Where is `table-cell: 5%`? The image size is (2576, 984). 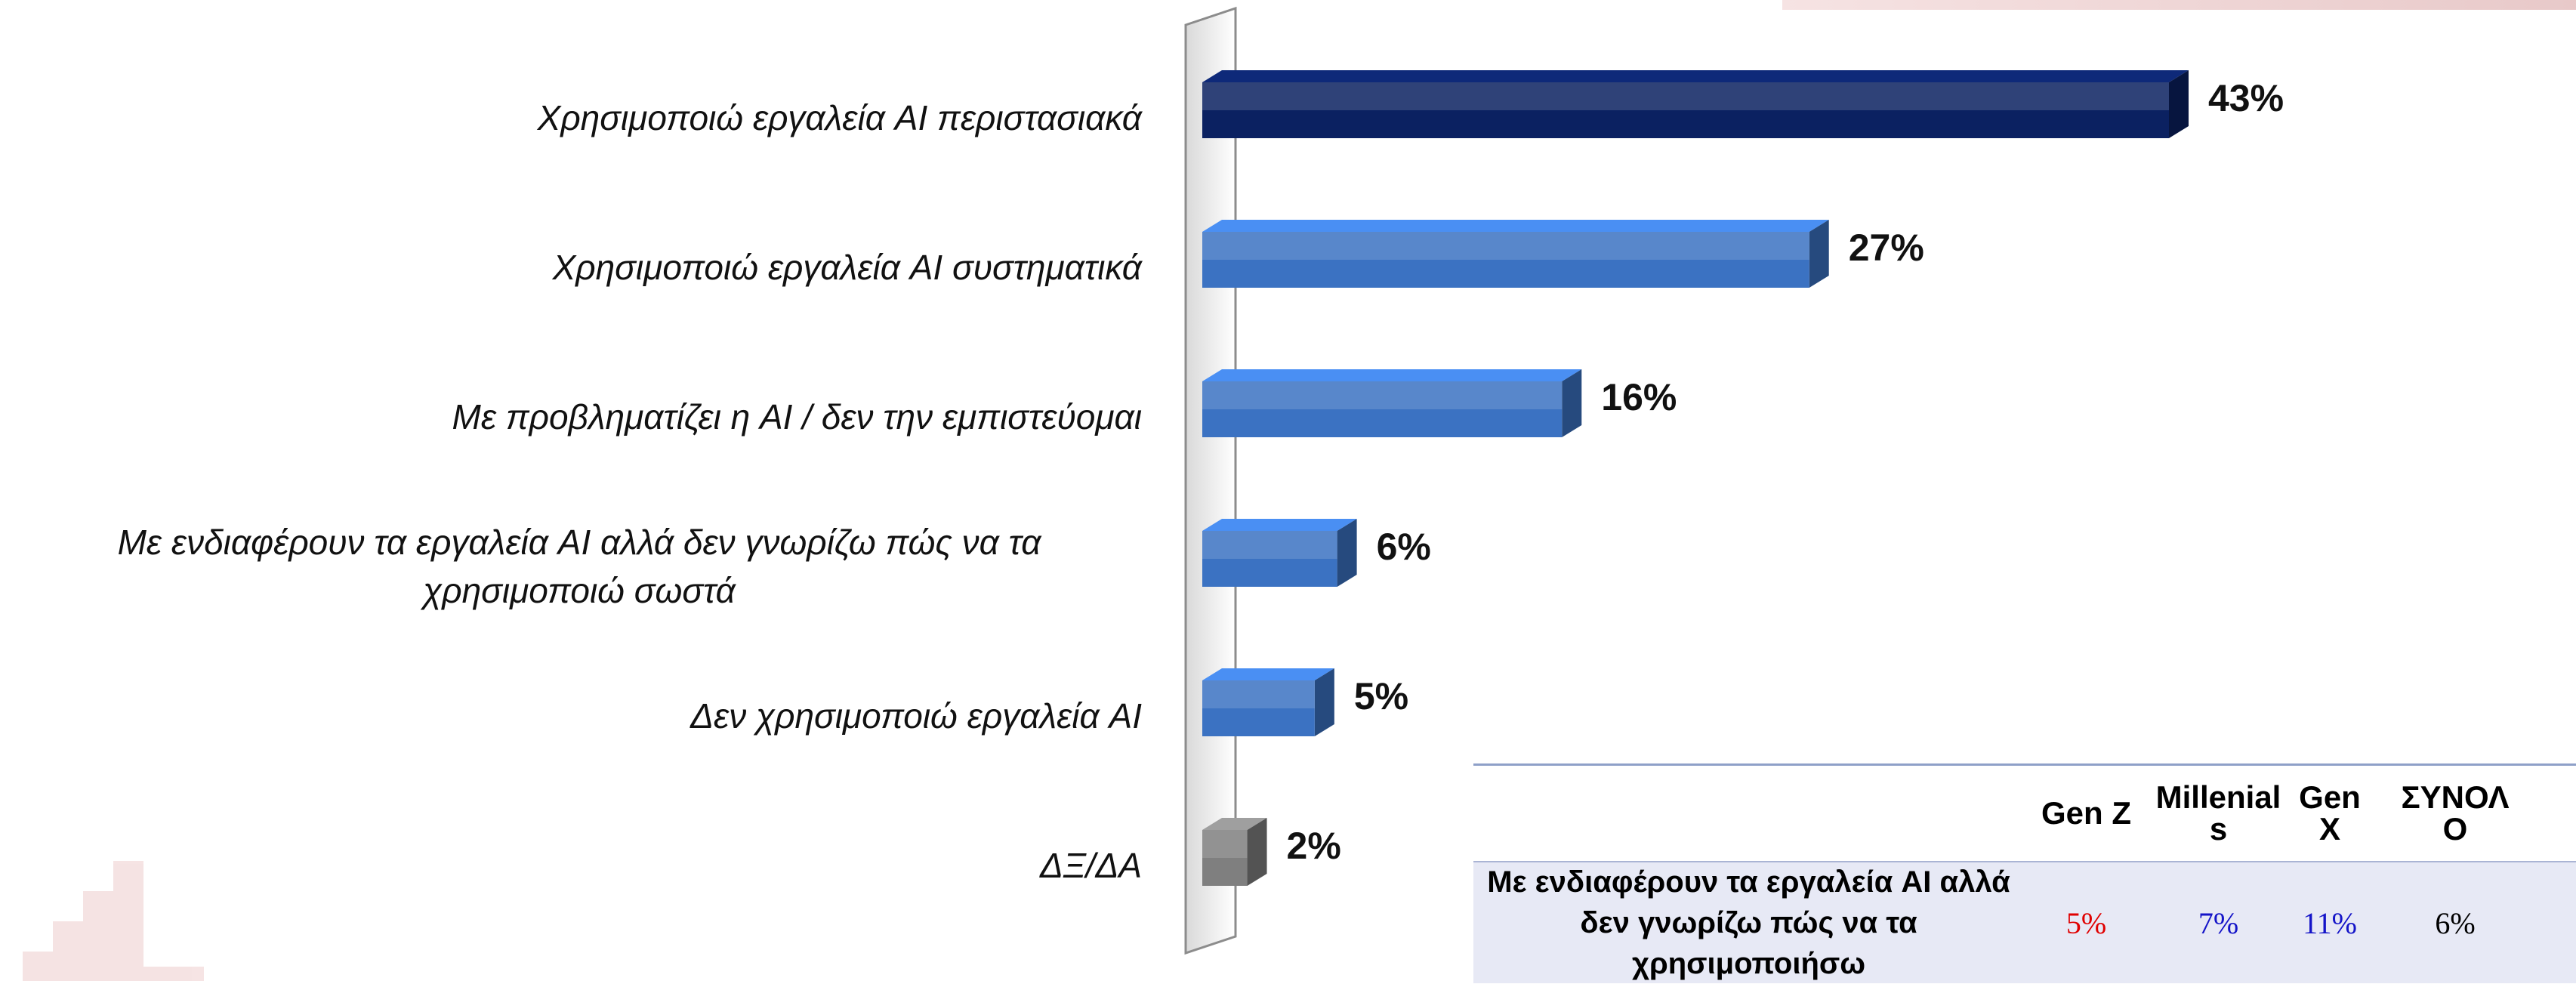 table-cell: 5% is located at coordinates (2086, 922).